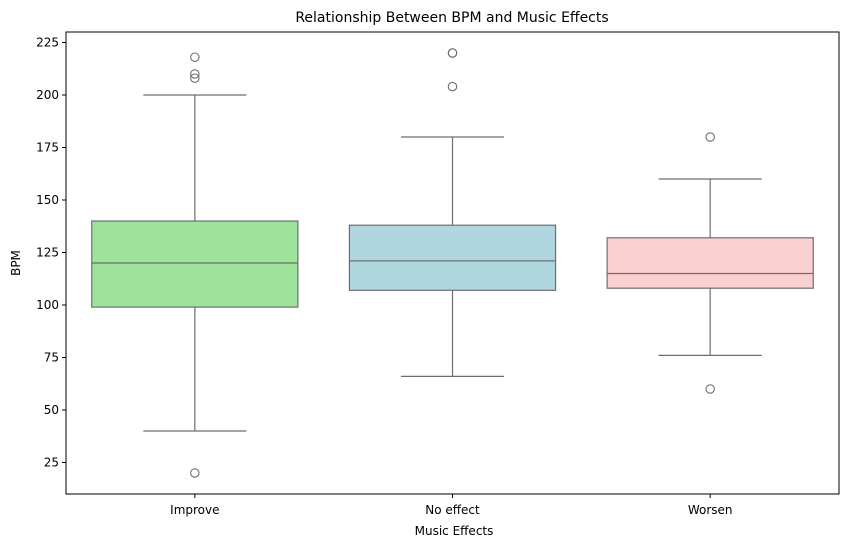  I want to click on y-tick-label: 225, so click(47, 43).